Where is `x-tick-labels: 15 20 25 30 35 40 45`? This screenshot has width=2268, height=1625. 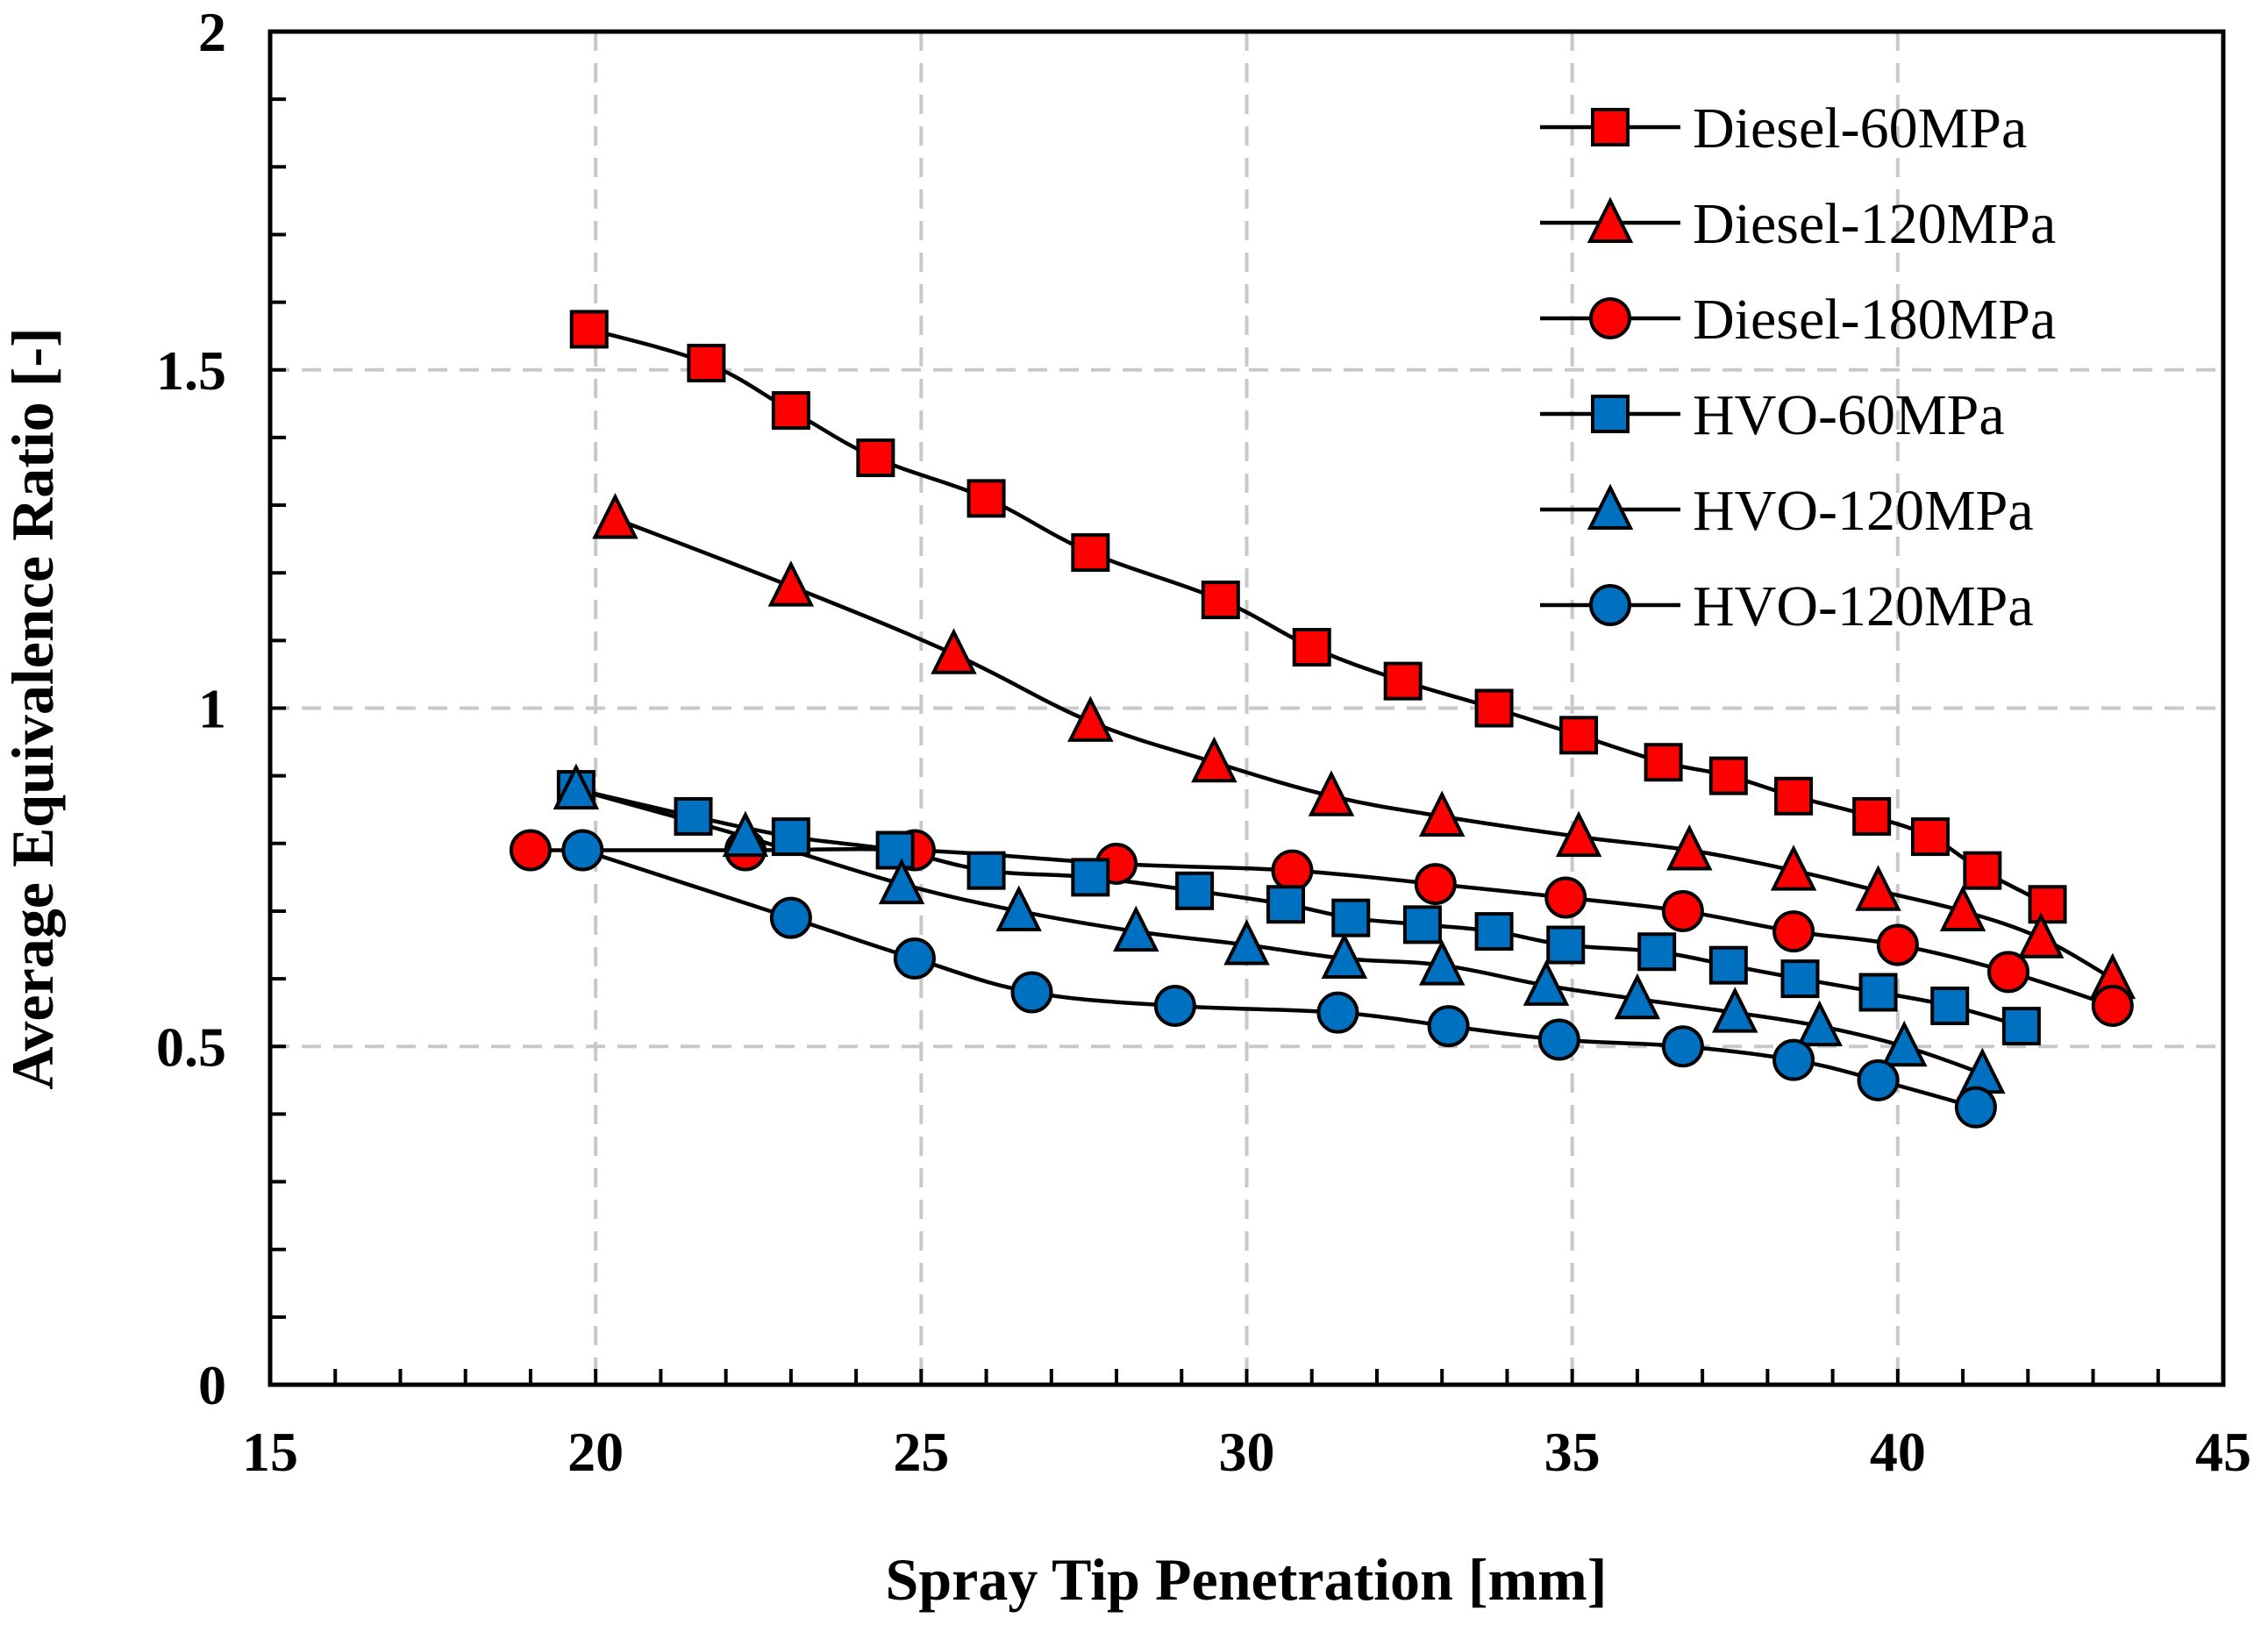
x-tick-labels: 15 20 25 30 35 40 45 is located at coordinates (1246, 1452).